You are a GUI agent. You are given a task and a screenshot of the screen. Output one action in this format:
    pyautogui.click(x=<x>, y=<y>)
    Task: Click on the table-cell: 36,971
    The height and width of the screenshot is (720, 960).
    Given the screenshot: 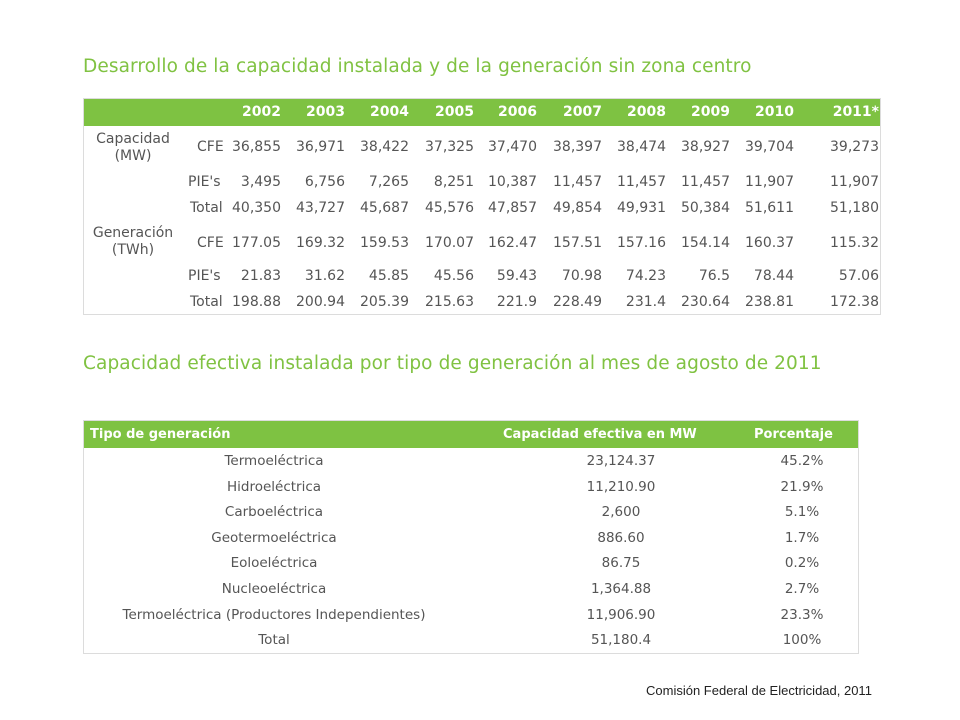 What is the action you would take?
    pyautogui.click(x=320, y=147)
    